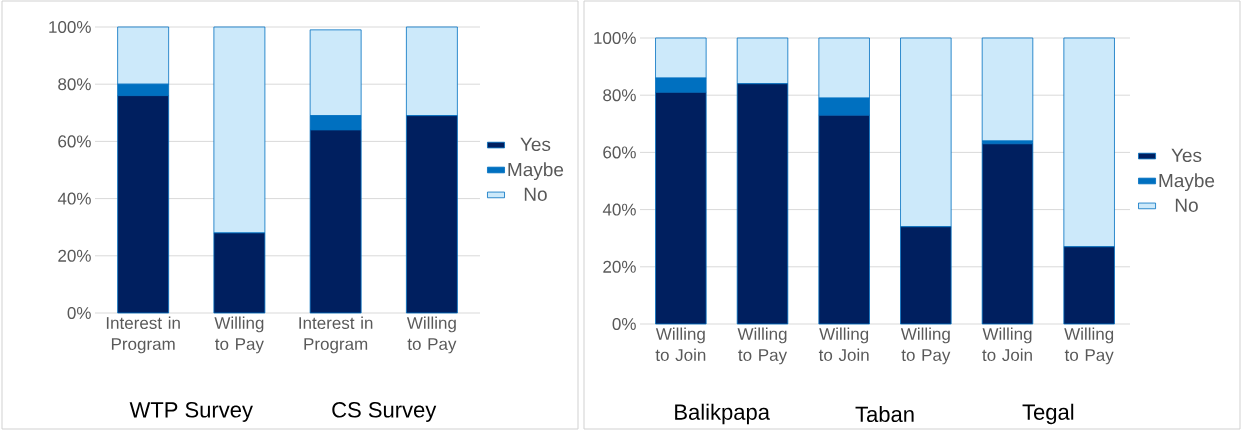 The width and height of the screenshot is (1242, 430). Describe the element at coordinates (384, 412) in the screenshot. I see `text: CS Survey` at that location.